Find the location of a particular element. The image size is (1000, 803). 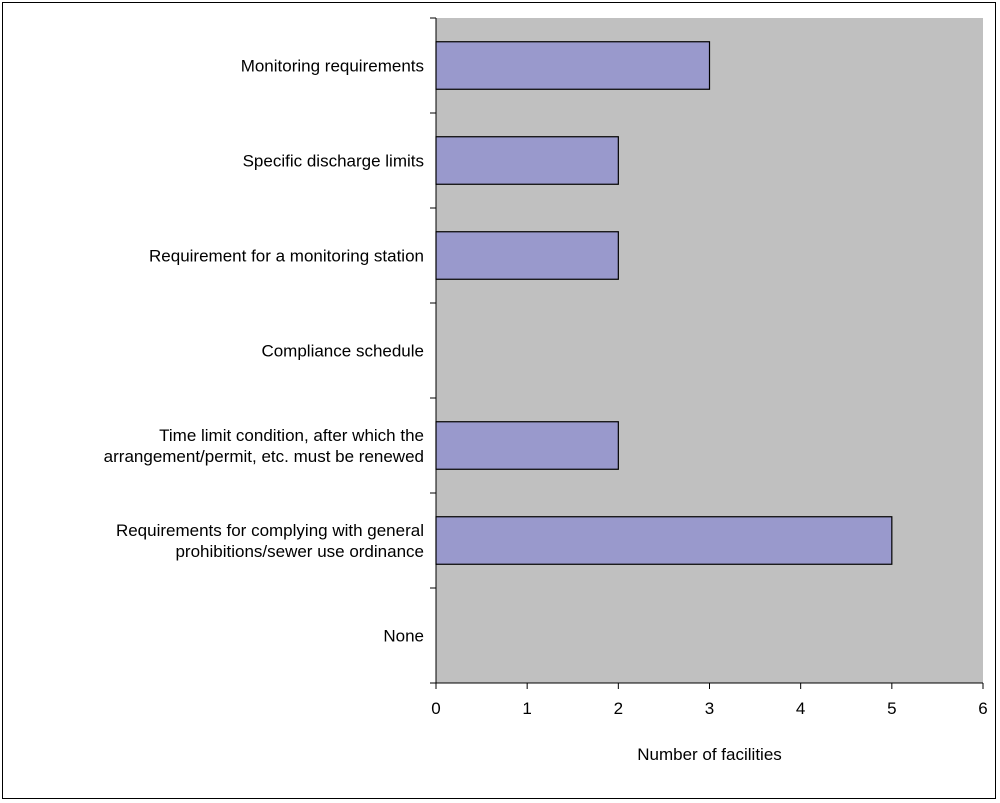

x-tick-label: 3 is located at coordinates (709, 708).